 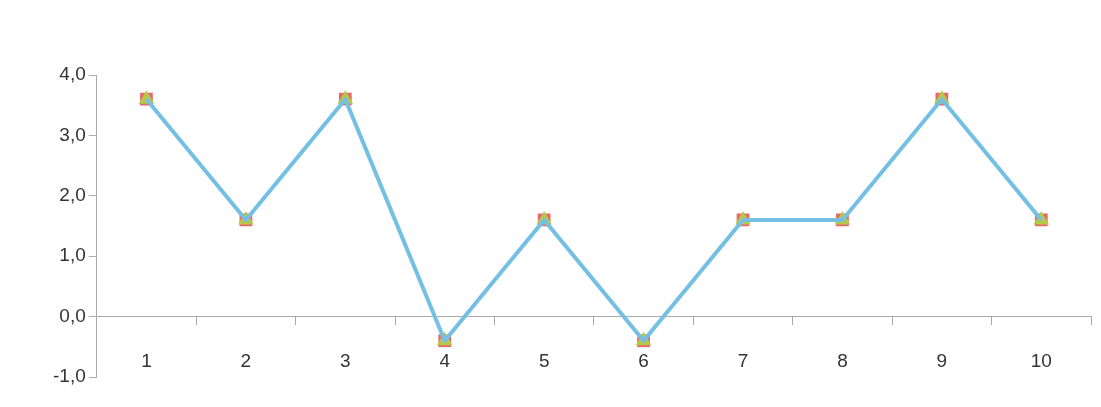 What do you see at coordinates (544, 361) in the screenshot?
I see `x-tick-label: 5` at bounding box center [544, 361].